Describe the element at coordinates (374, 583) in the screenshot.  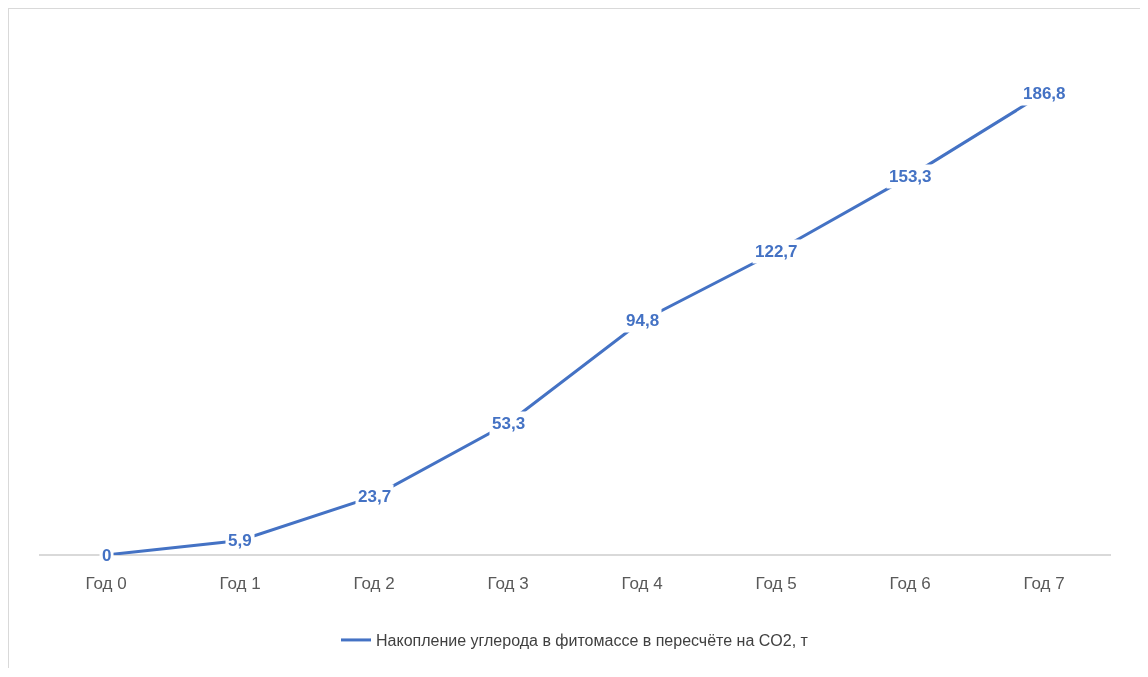
I see `x-tick-label: Год 2` at that location.